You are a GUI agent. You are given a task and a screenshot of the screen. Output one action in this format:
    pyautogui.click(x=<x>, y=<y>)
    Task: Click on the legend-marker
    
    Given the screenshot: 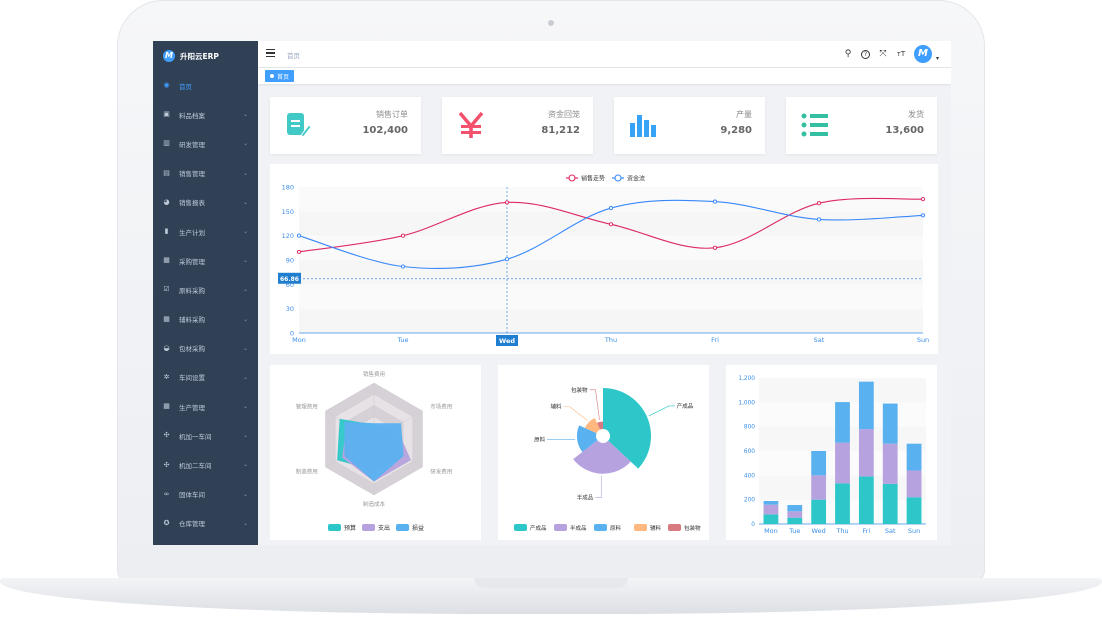 What is the action you would take?
    pyautogui.click(x=618, y=178)
    